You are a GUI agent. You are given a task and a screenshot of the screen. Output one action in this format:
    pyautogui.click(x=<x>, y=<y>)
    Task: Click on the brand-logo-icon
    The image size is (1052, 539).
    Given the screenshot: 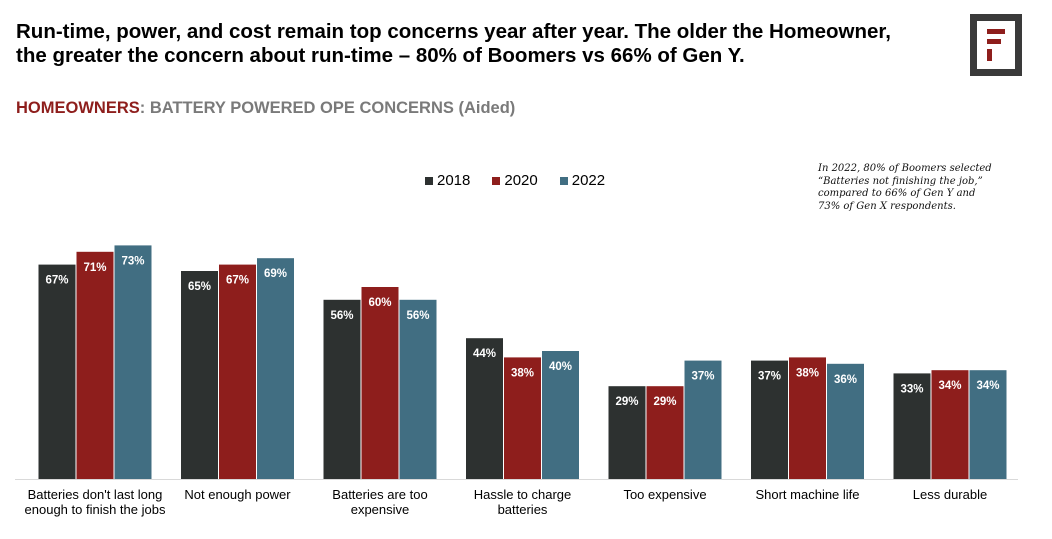 What is the action you would take?
    pyautogui.click(x=996, y=45)
    